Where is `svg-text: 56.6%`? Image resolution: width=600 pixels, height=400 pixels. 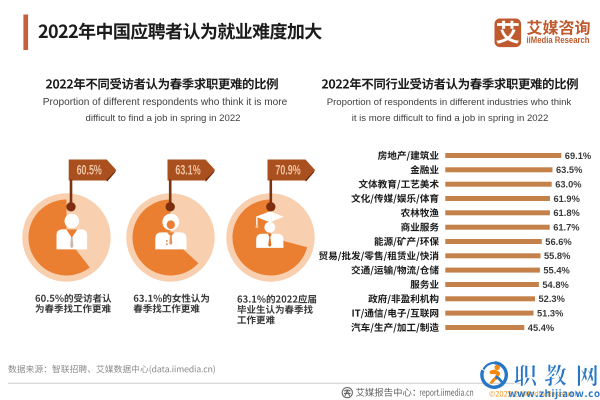
svg-text: 56.6% is located at coordinates (558, 242).